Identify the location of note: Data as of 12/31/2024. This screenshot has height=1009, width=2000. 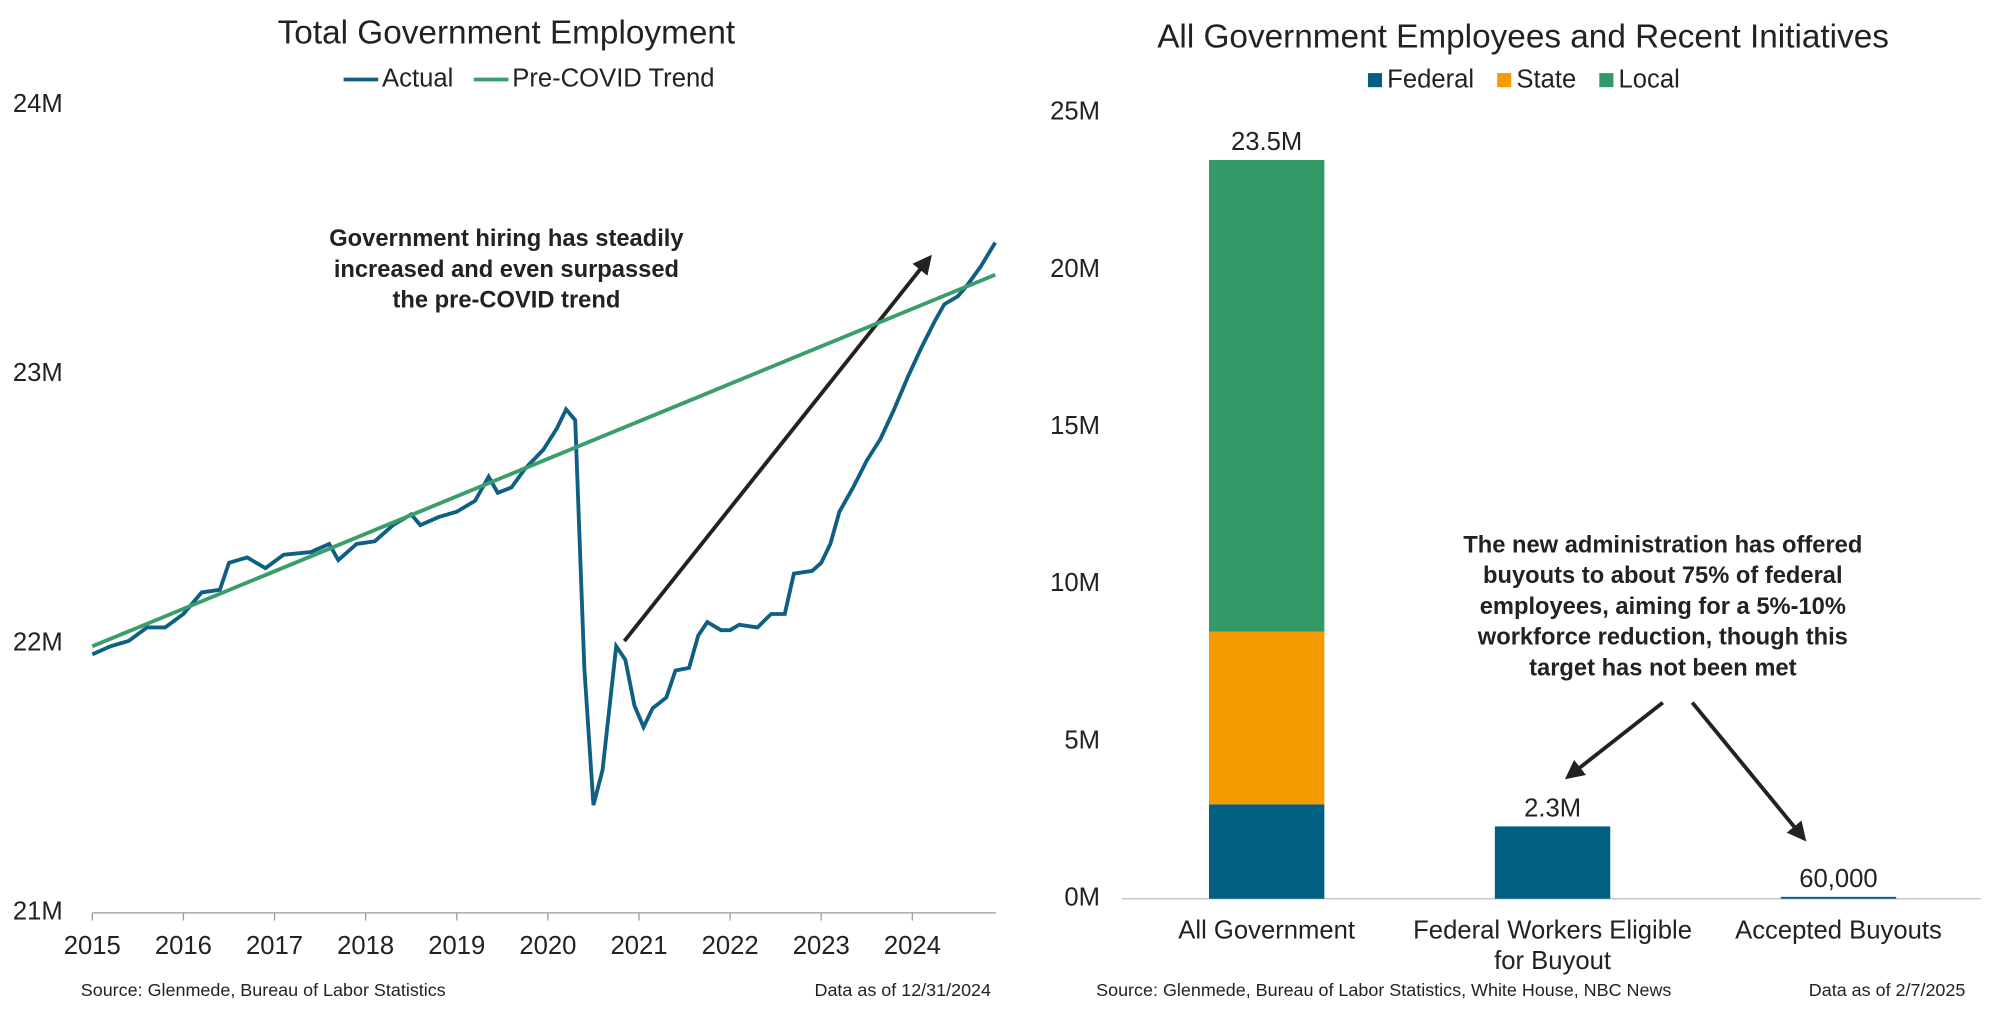
(902, 990).